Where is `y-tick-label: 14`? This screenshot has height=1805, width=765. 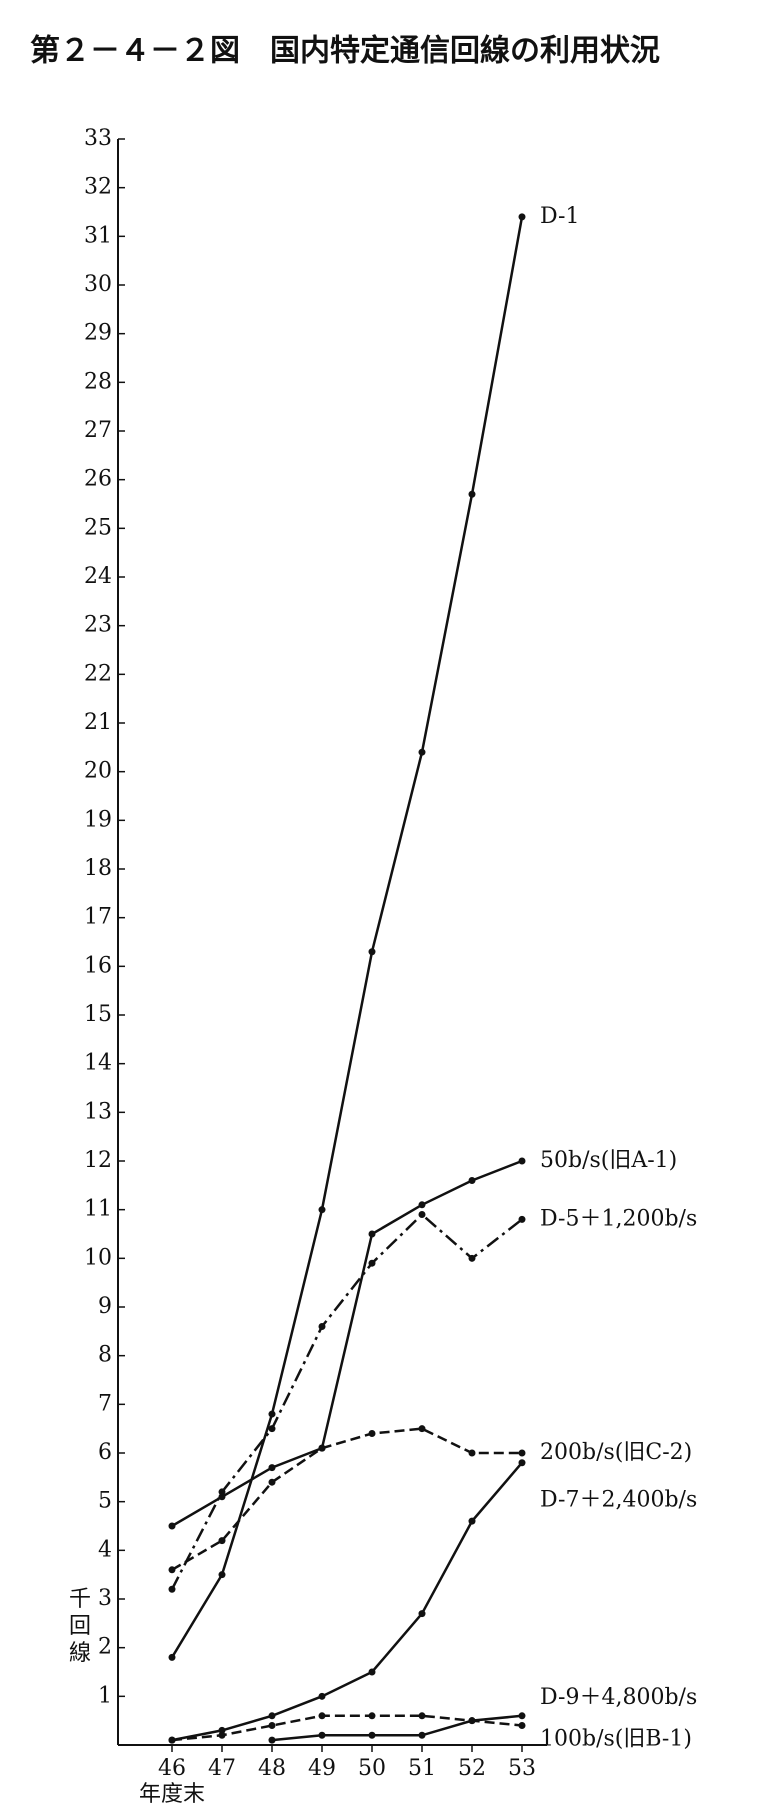 y-tick-label: 14 is located at coordinates (98, 1063).